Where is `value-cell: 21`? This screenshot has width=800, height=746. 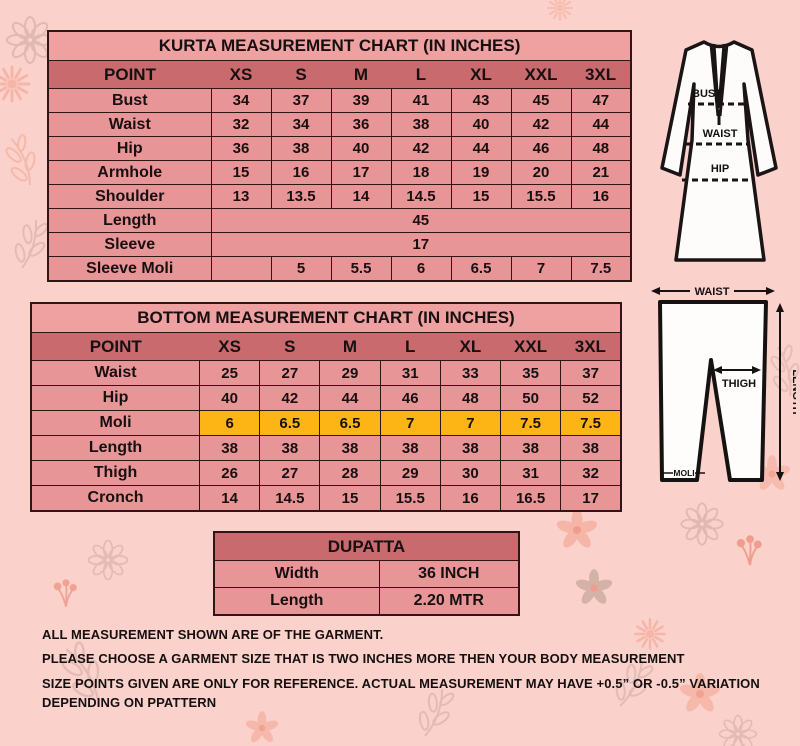
value-cell: 21 is located at coordinates (601, 172).